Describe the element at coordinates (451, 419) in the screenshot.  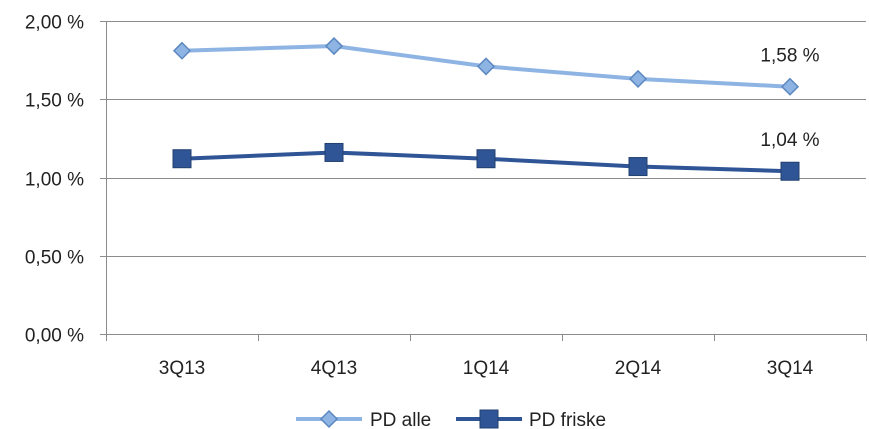
I see `legend: PD alle PD friske` at that location.